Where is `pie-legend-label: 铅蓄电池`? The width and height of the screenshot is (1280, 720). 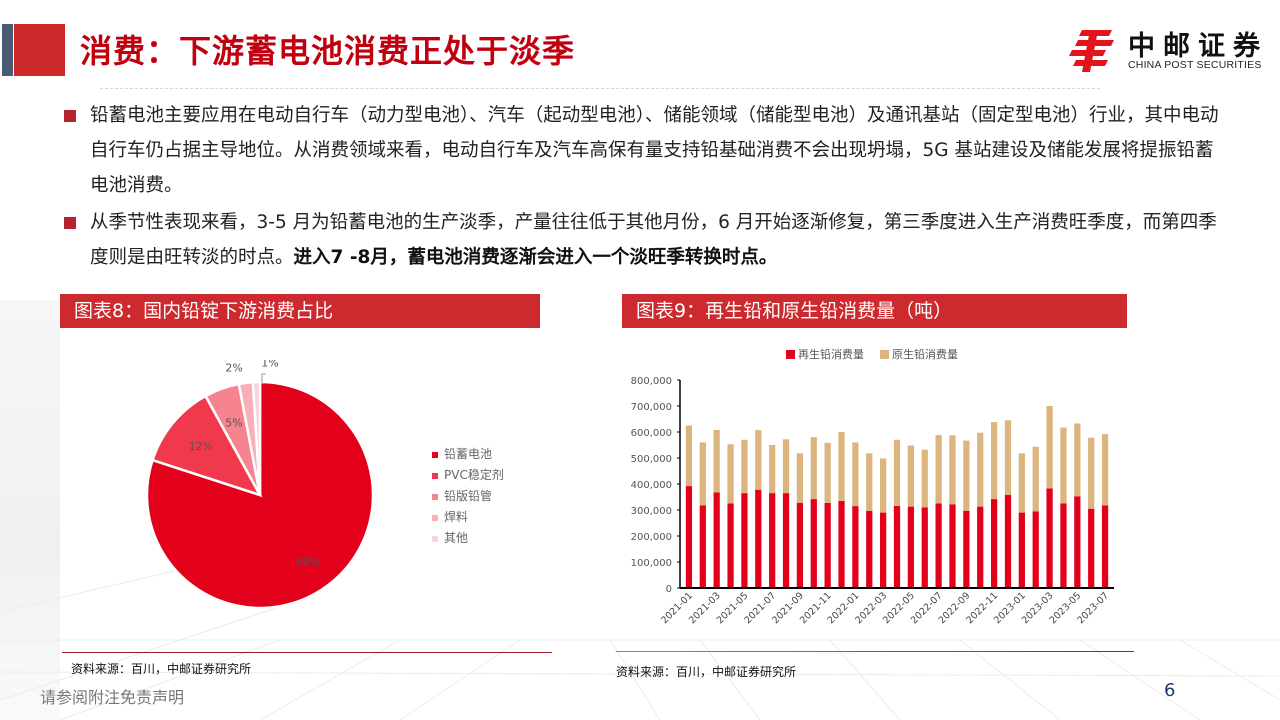 pie-legend-label: 铅蓄电池 is located at coordinates (468, 454).